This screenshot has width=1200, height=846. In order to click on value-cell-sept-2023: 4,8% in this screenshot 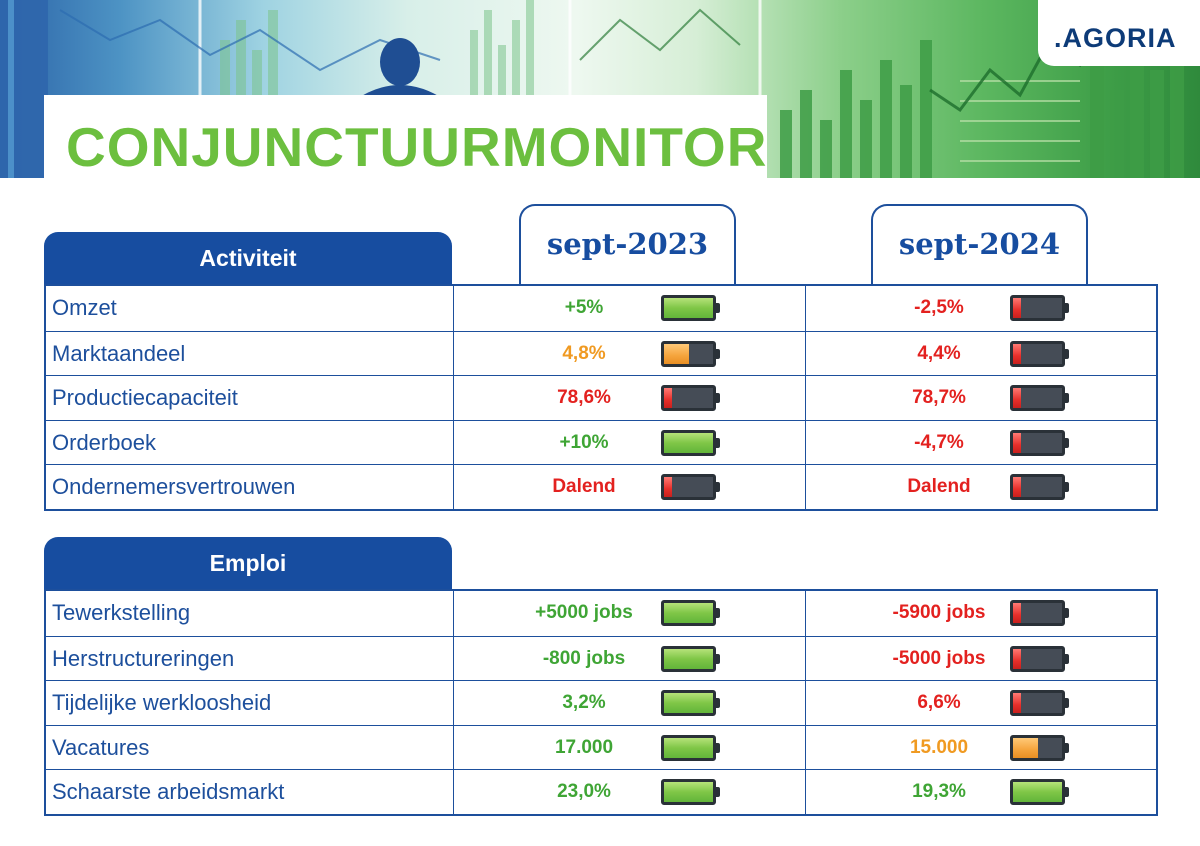, I will do `click(630, 353)`.